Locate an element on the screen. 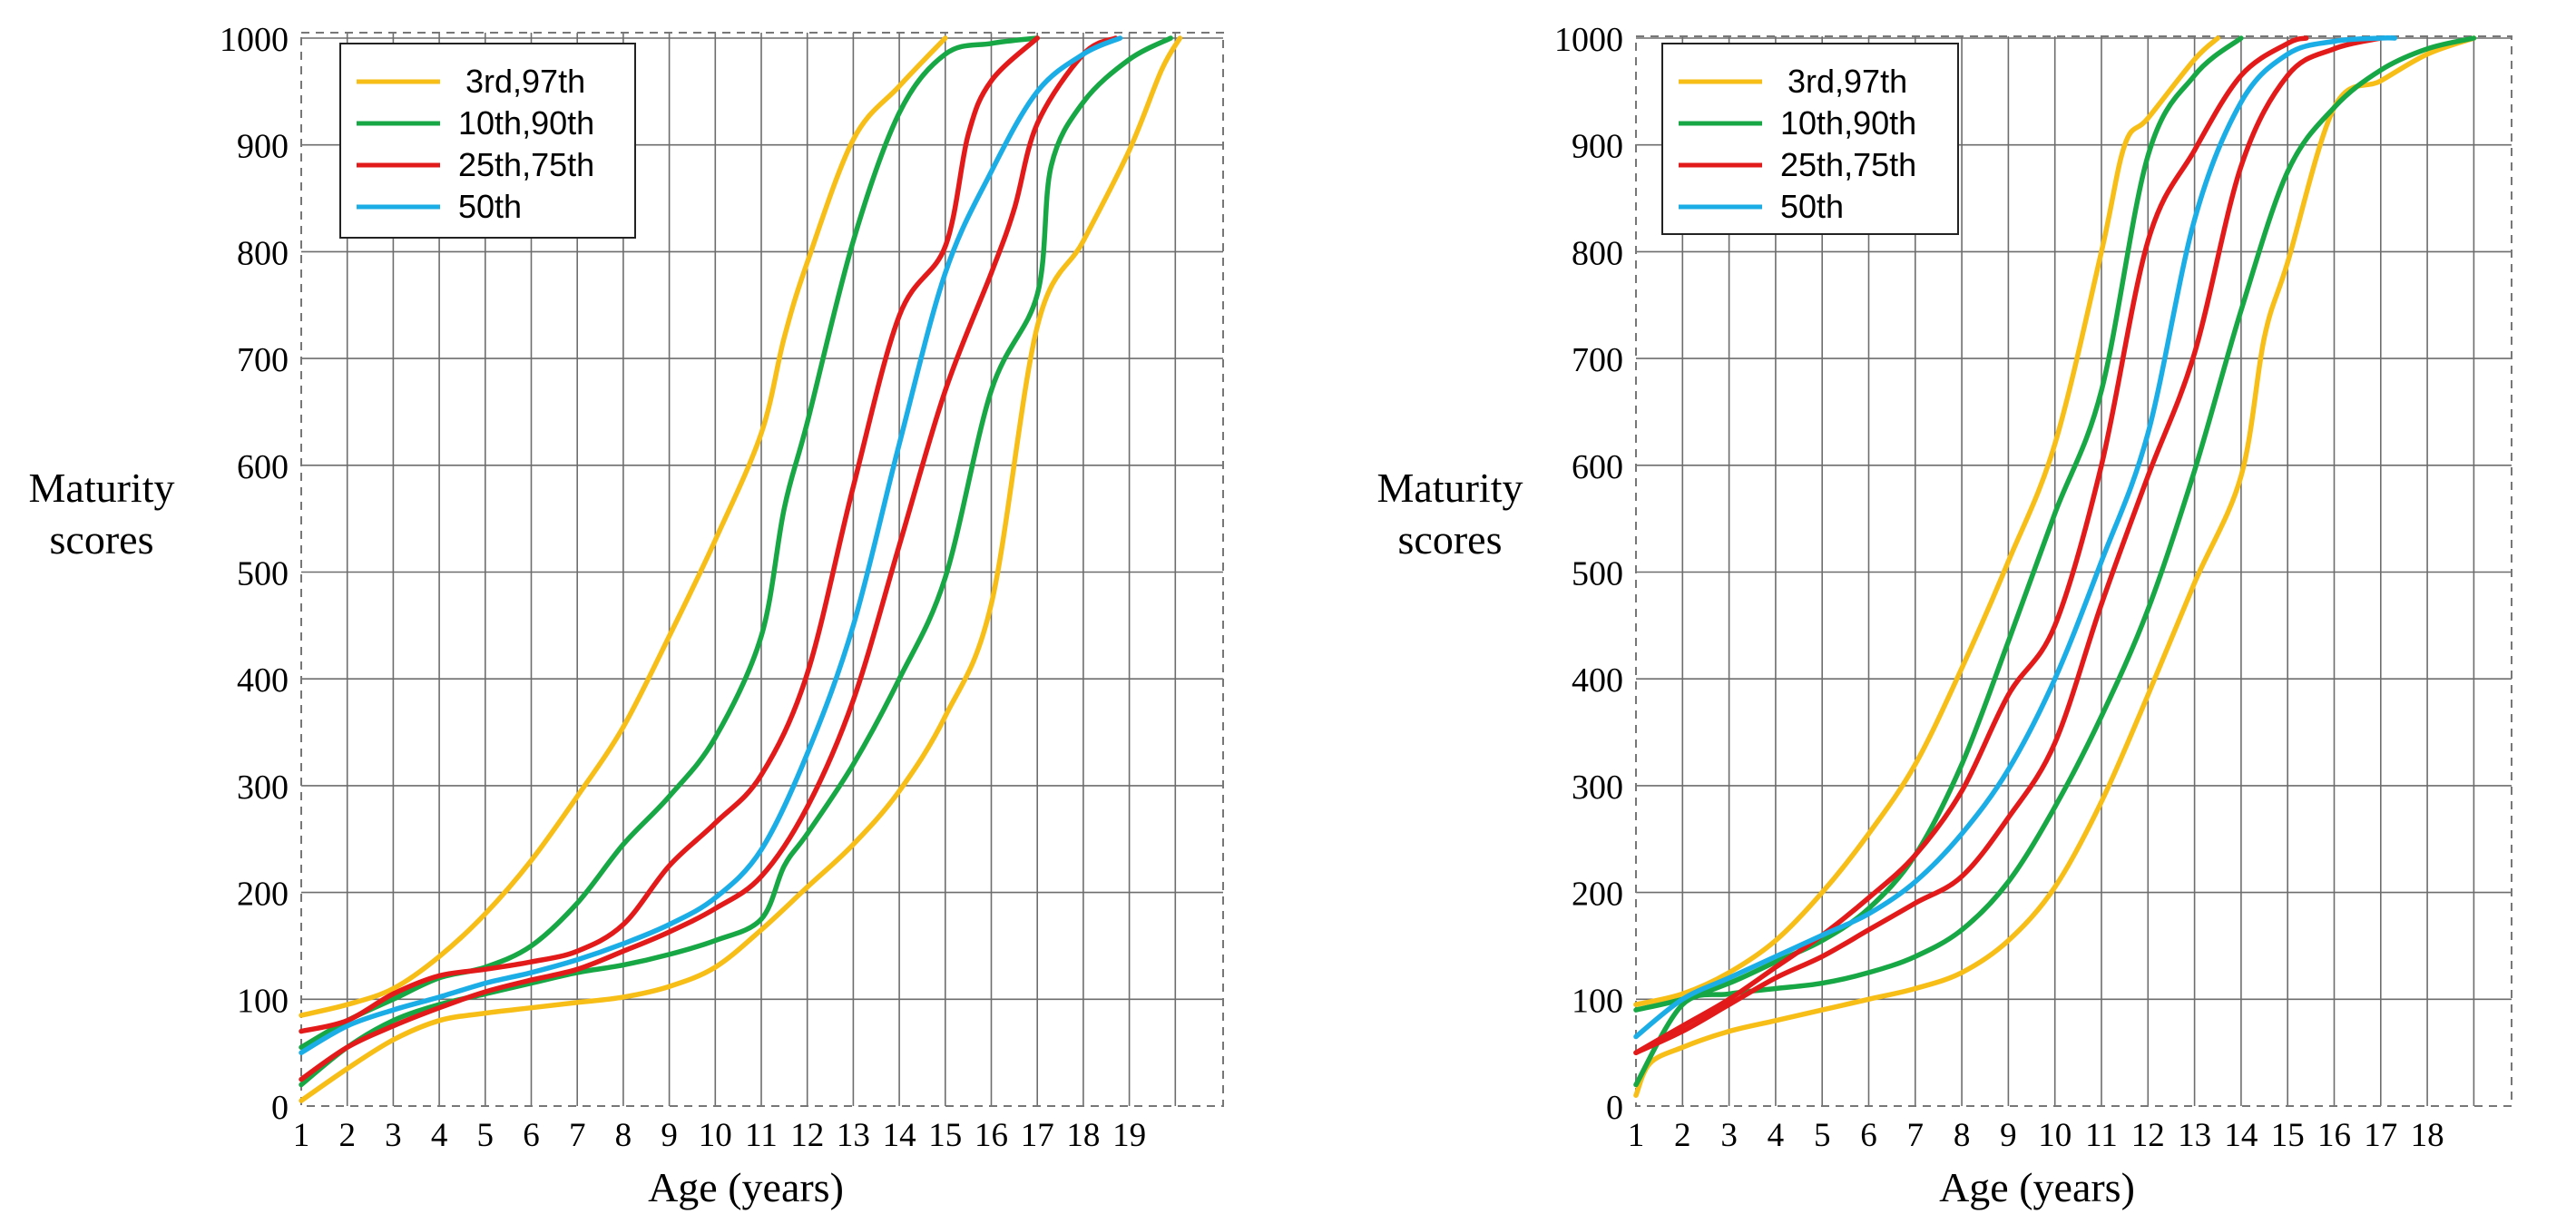  right-legend-box is located at coordinates (1810, 139).